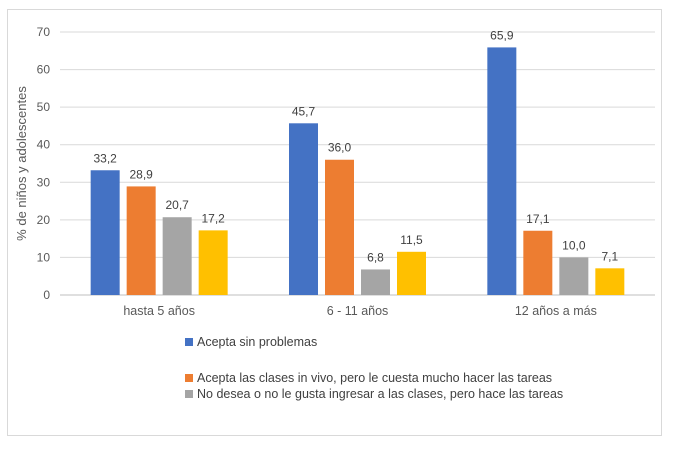  What do you see at coordinates (44, 182) in the screenshot?
I see `y-tick-label: 30` at bounding box center [44, 182].